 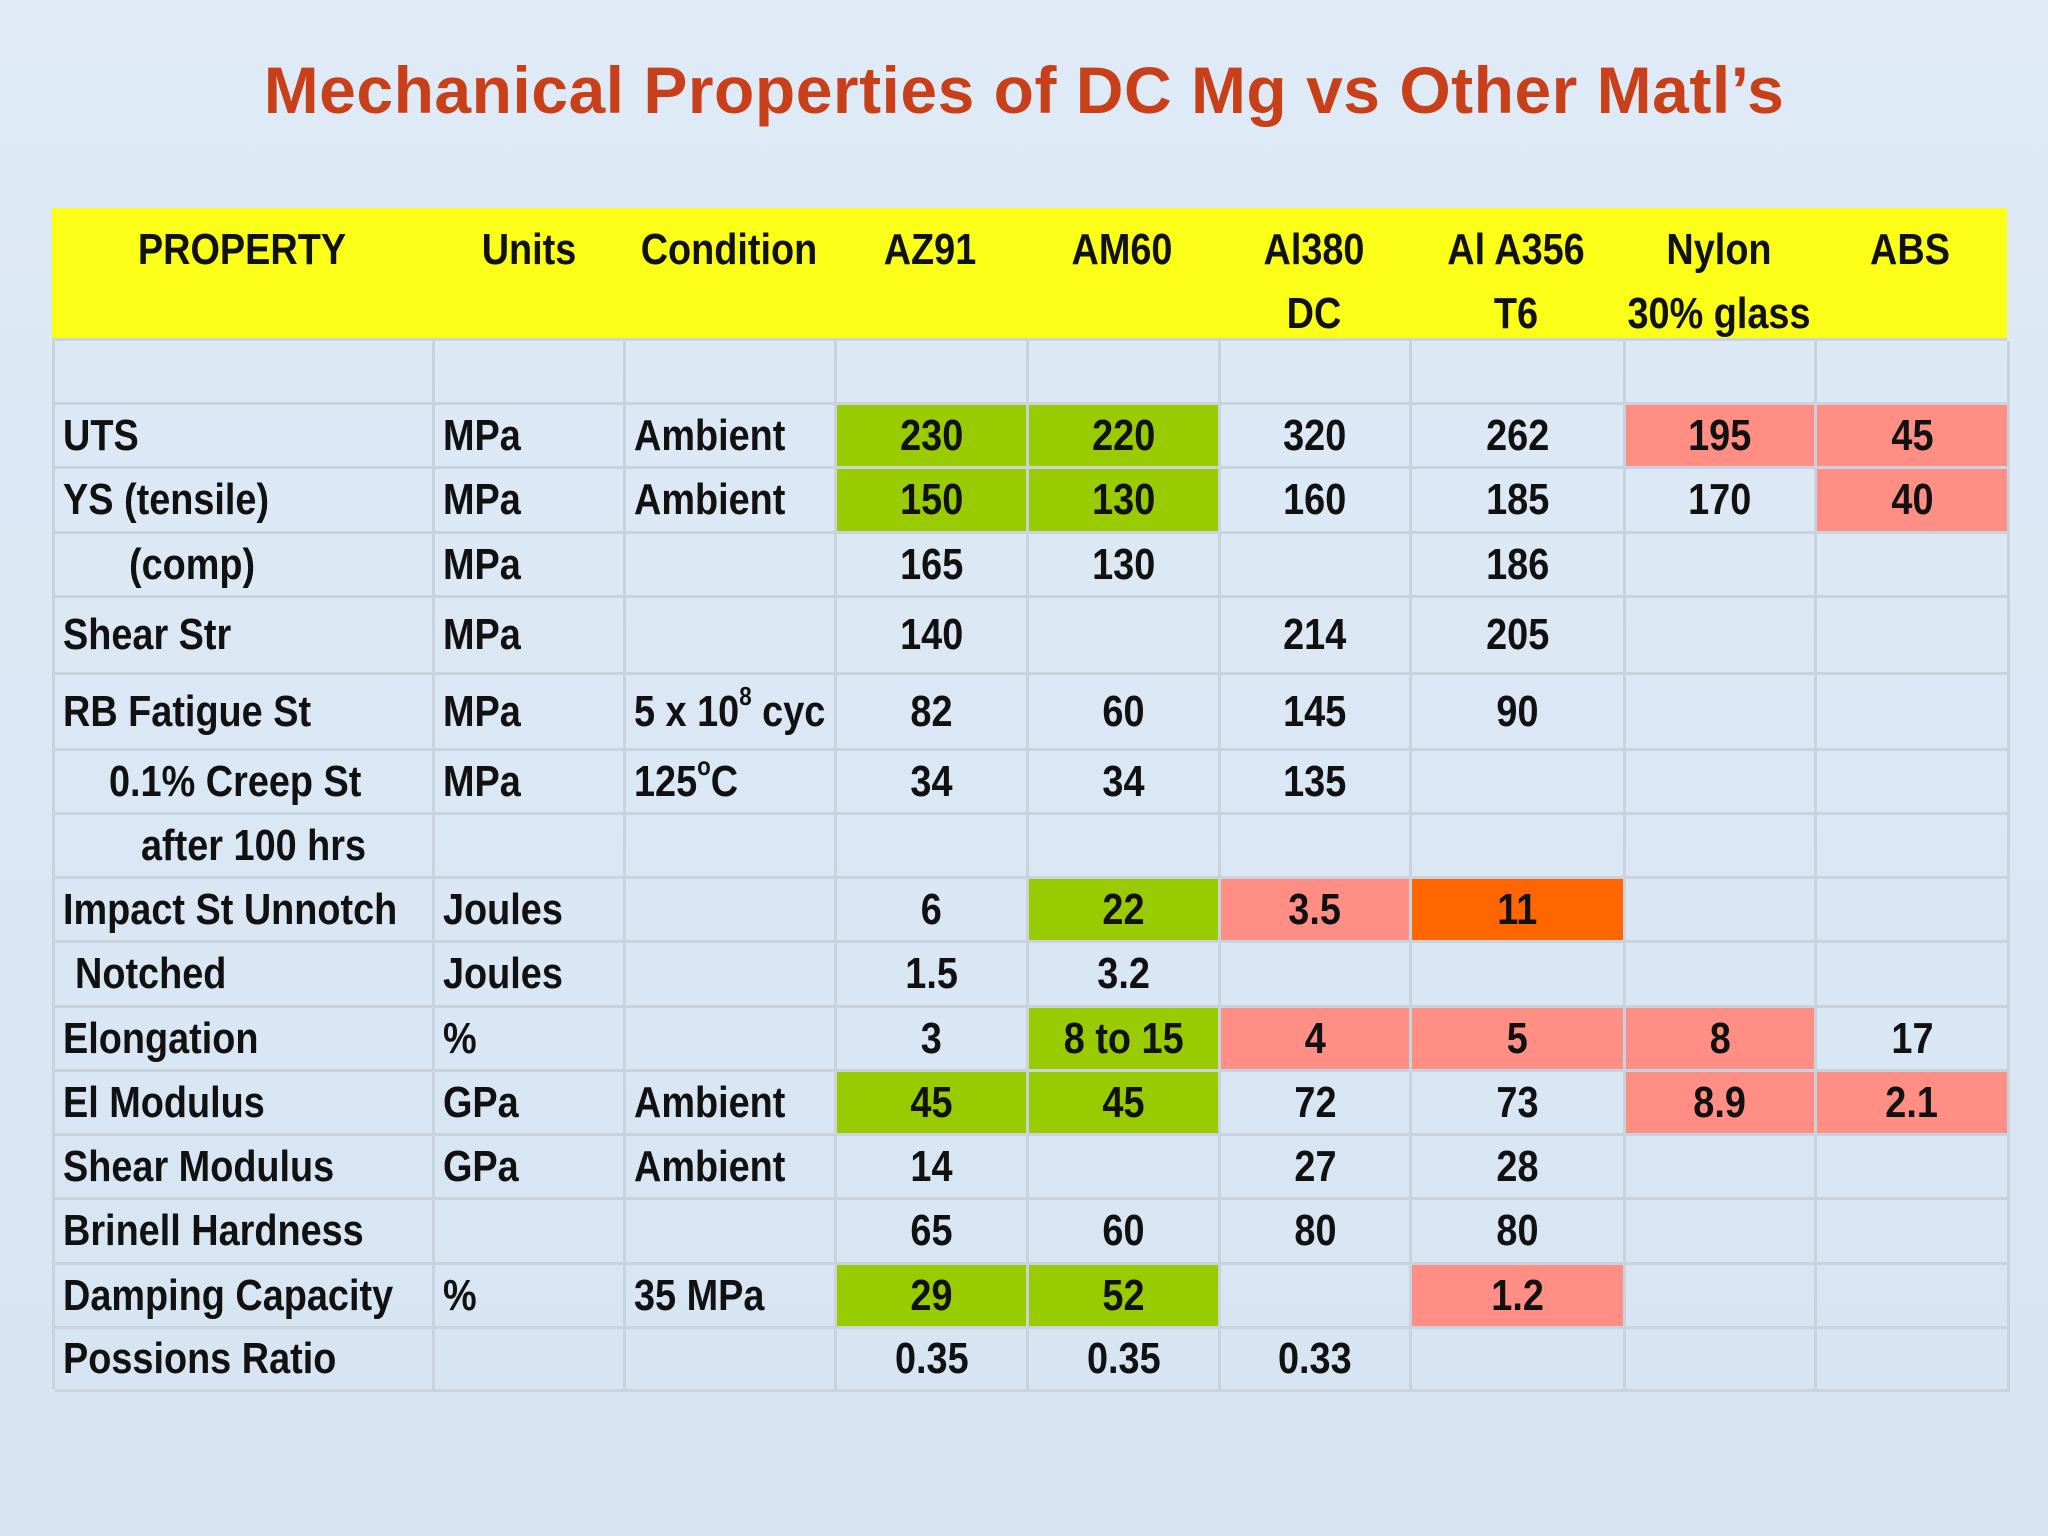 I want to click on column-header: Units, so click(x=529, y=250).